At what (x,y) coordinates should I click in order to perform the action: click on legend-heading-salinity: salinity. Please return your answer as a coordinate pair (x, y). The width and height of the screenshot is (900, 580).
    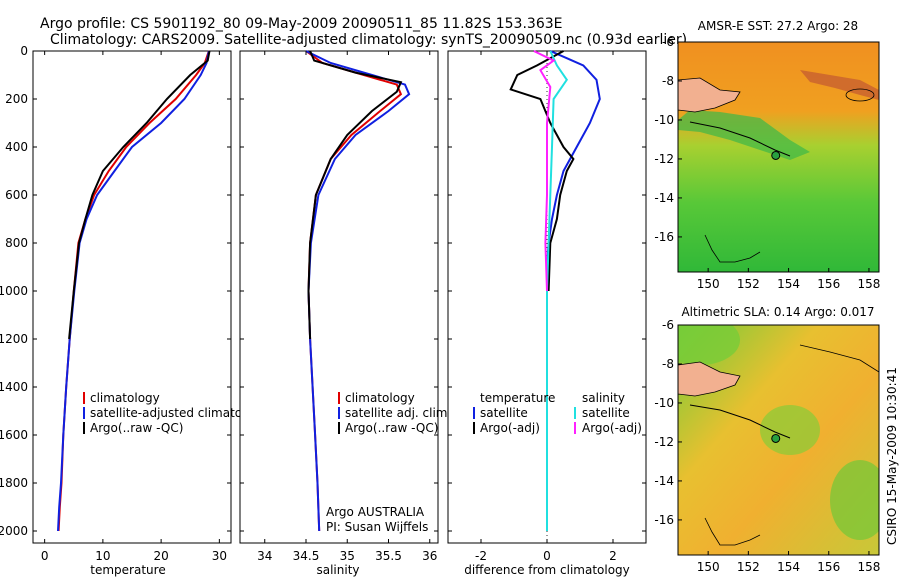
    Looking at the image, I should click on (603, 398).